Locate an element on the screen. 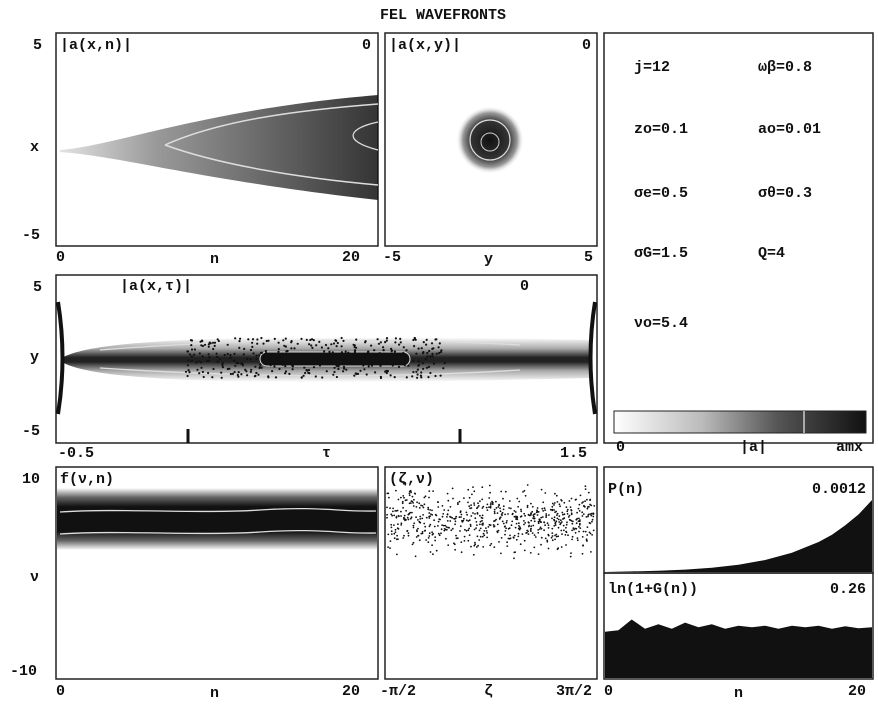 Image resolution: width=878 pixels, height=704 pixels. param-a0: ao=0.01 is located at coordinates (790, 129).